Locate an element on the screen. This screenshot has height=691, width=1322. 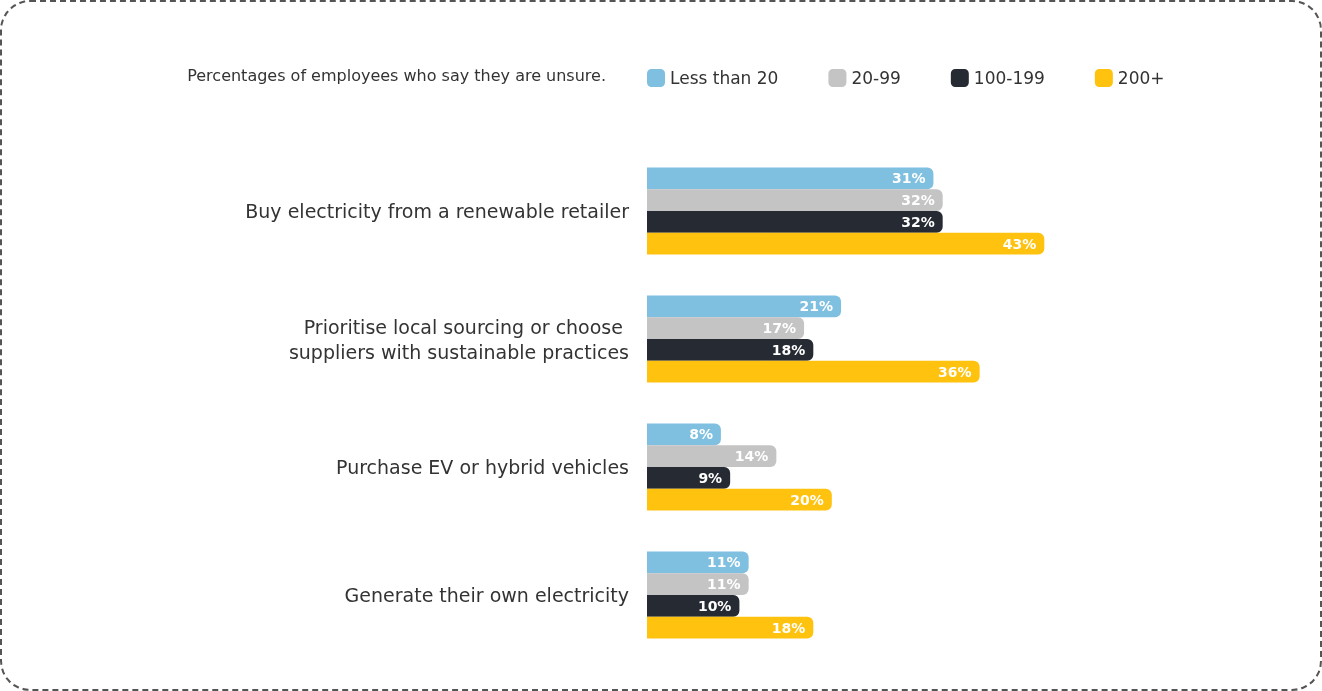
legend-title: Percentages of employees who say they are unsure. is located at coordinates (397, 75).